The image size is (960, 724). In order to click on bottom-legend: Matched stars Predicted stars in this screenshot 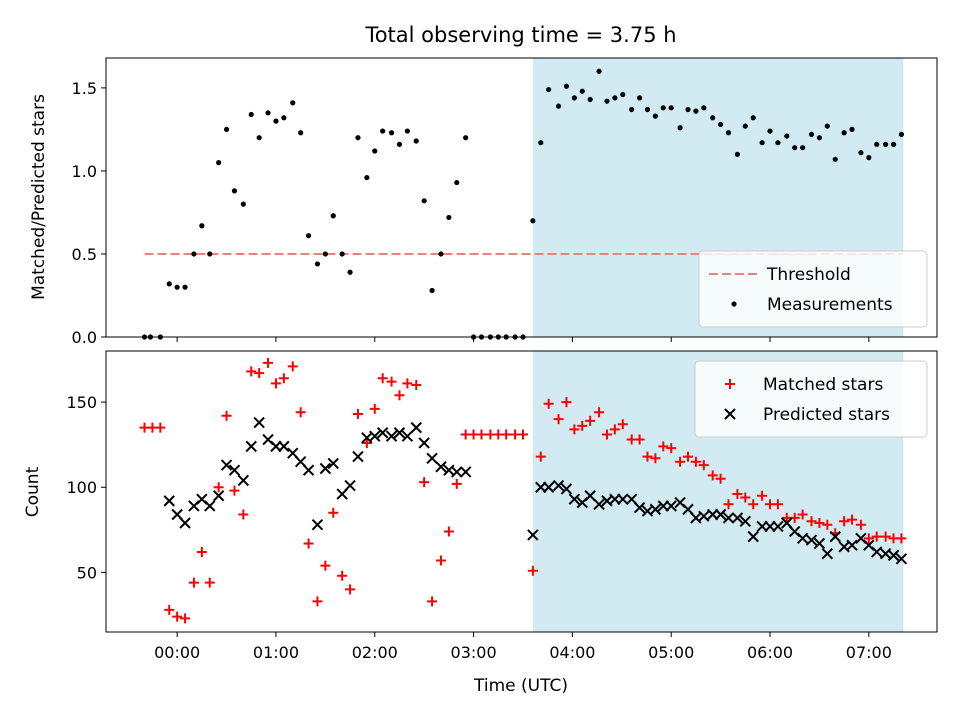, I will do `click(811, 399)`.